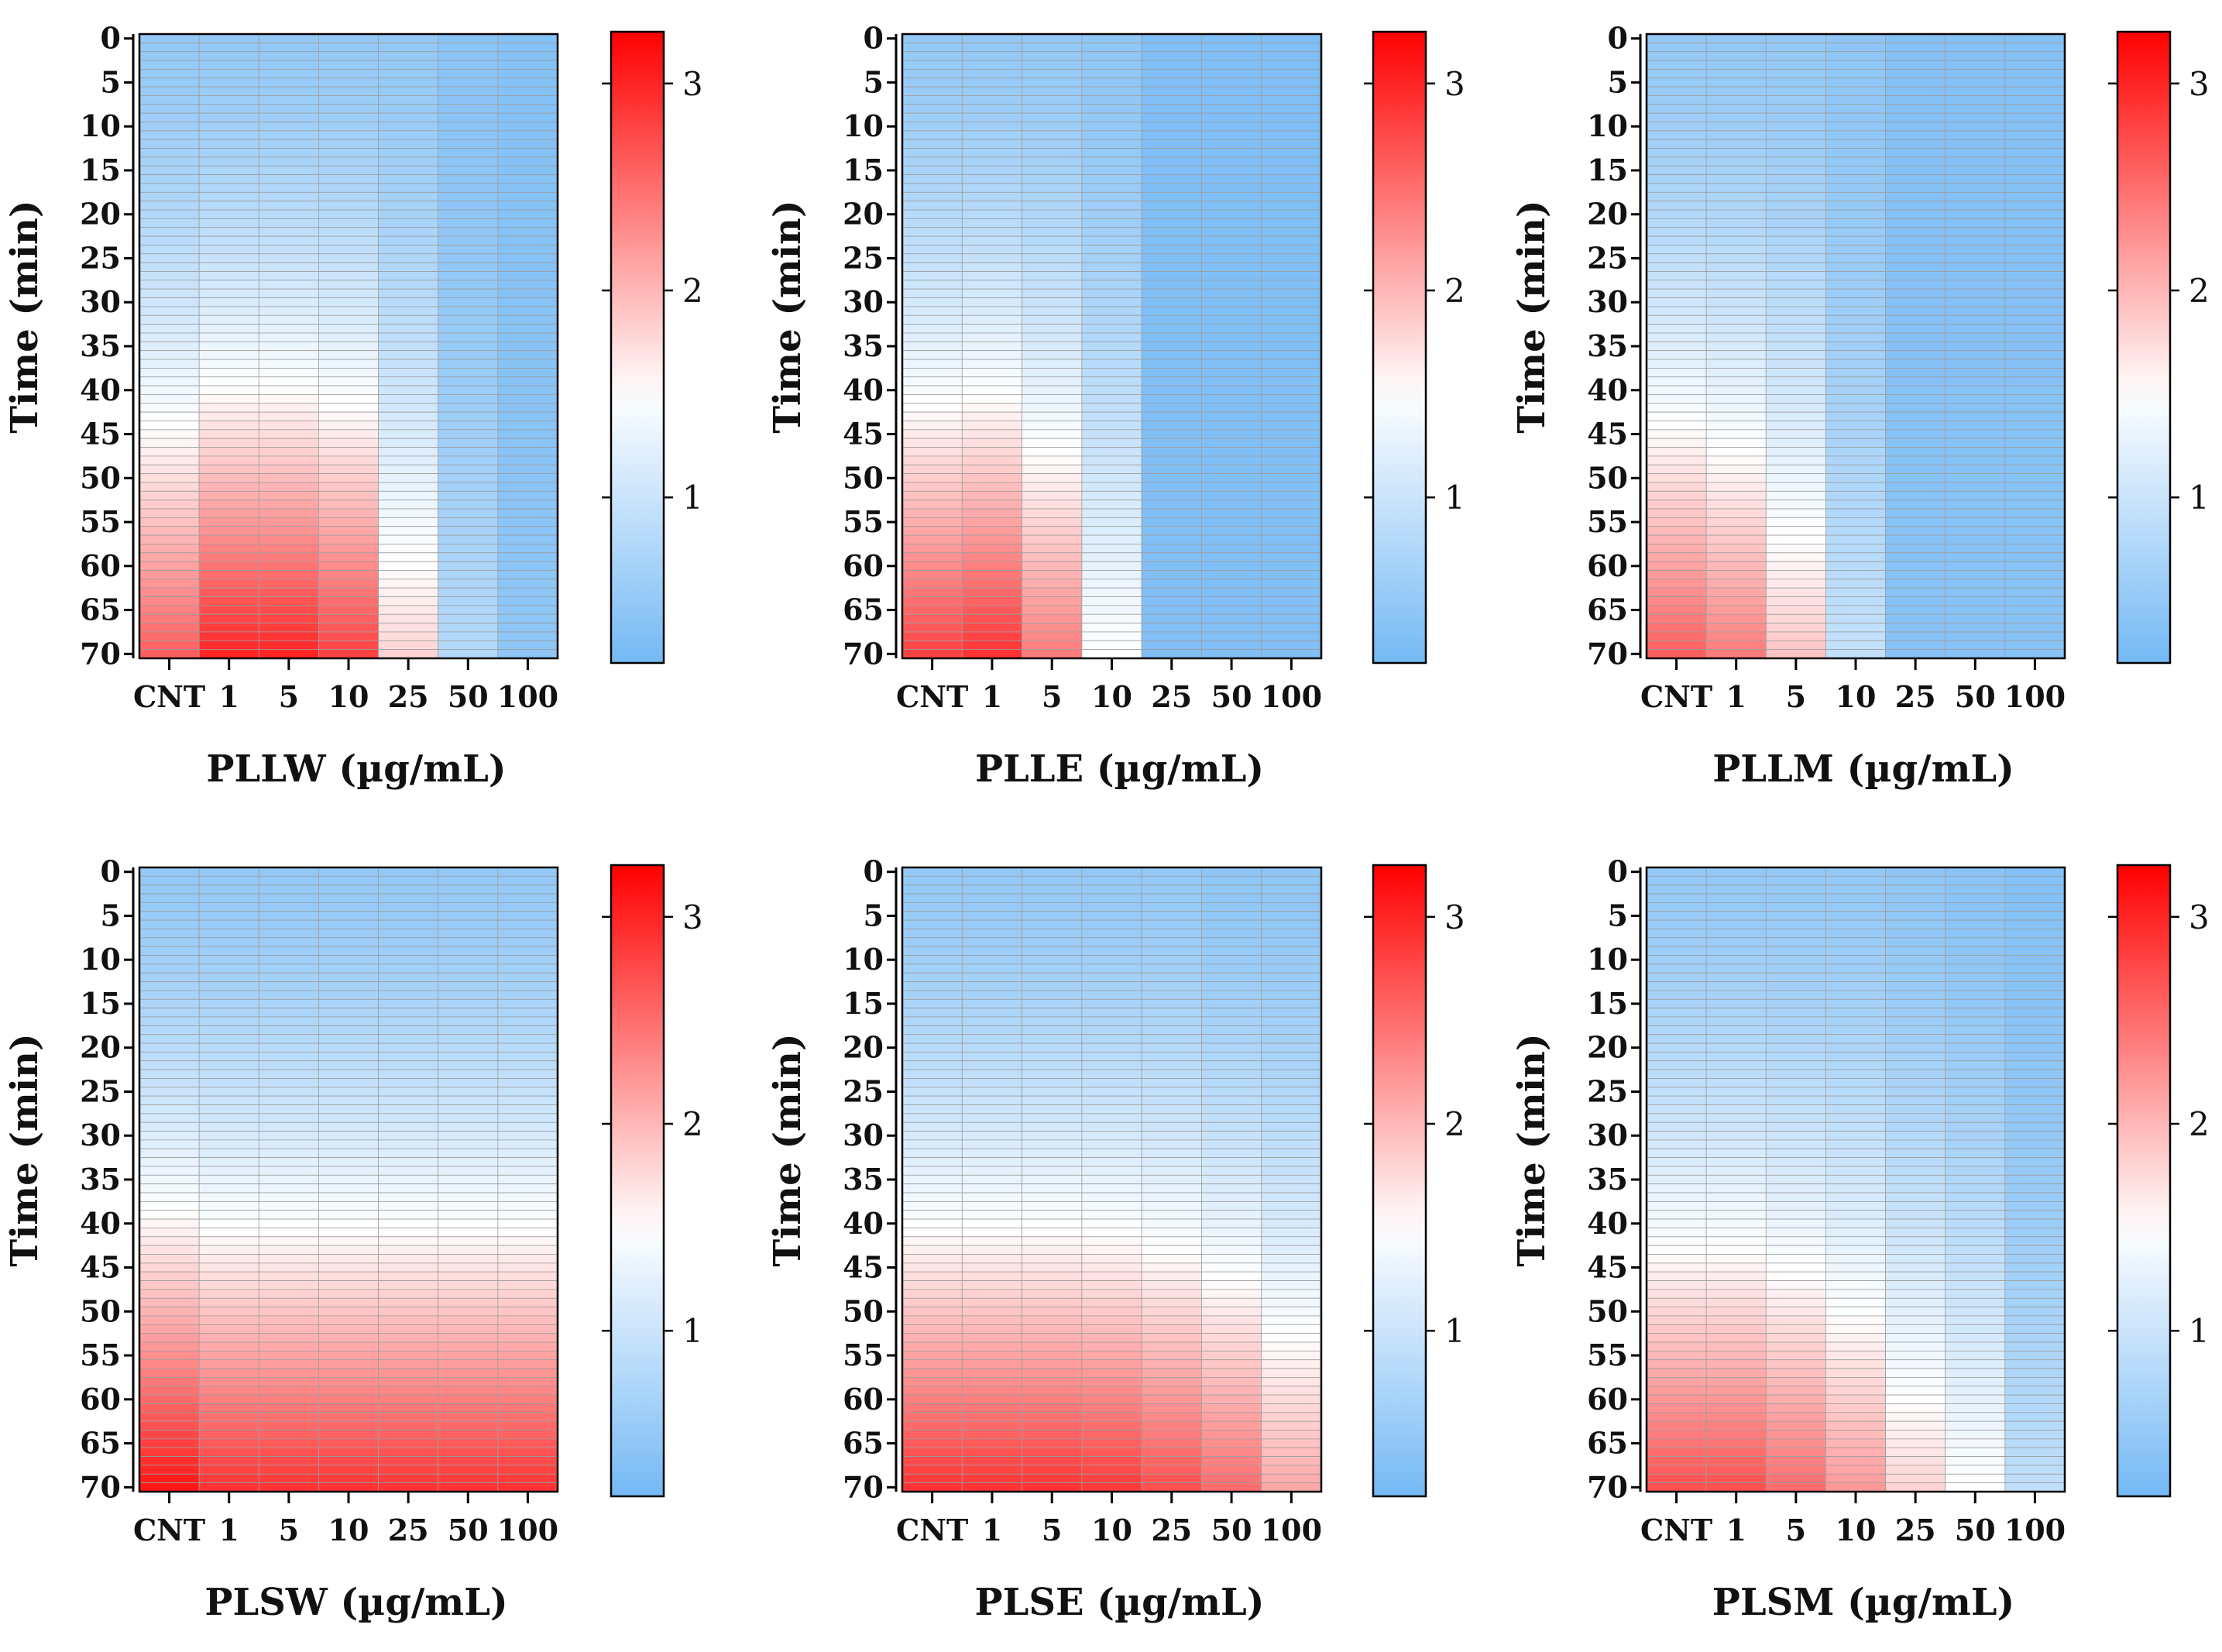  What do you see at coordinates (1171, 1530) in the screenshot?
I see `x-tick-label: 25` at bounding box center [1171, 1530].